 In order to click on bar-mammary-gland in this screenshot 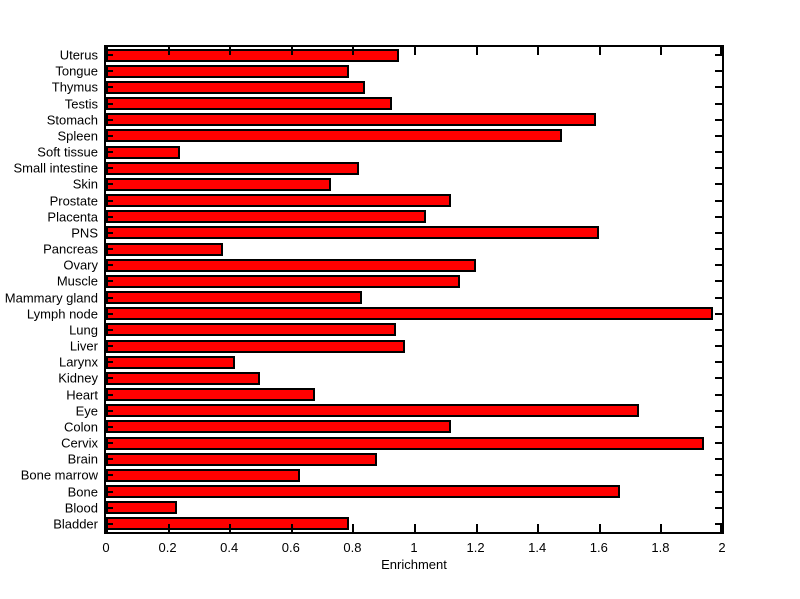, I will do `click(234, 298)`.